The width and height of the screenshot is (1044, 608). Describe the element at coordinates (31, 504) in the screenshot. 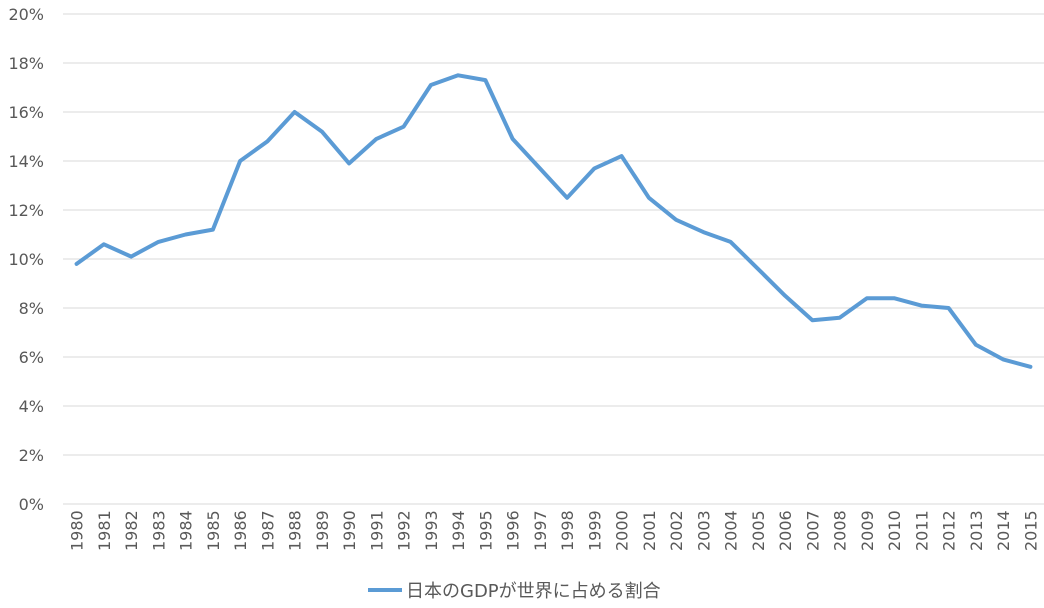

I see `y-tick-label: 0%` at that location.